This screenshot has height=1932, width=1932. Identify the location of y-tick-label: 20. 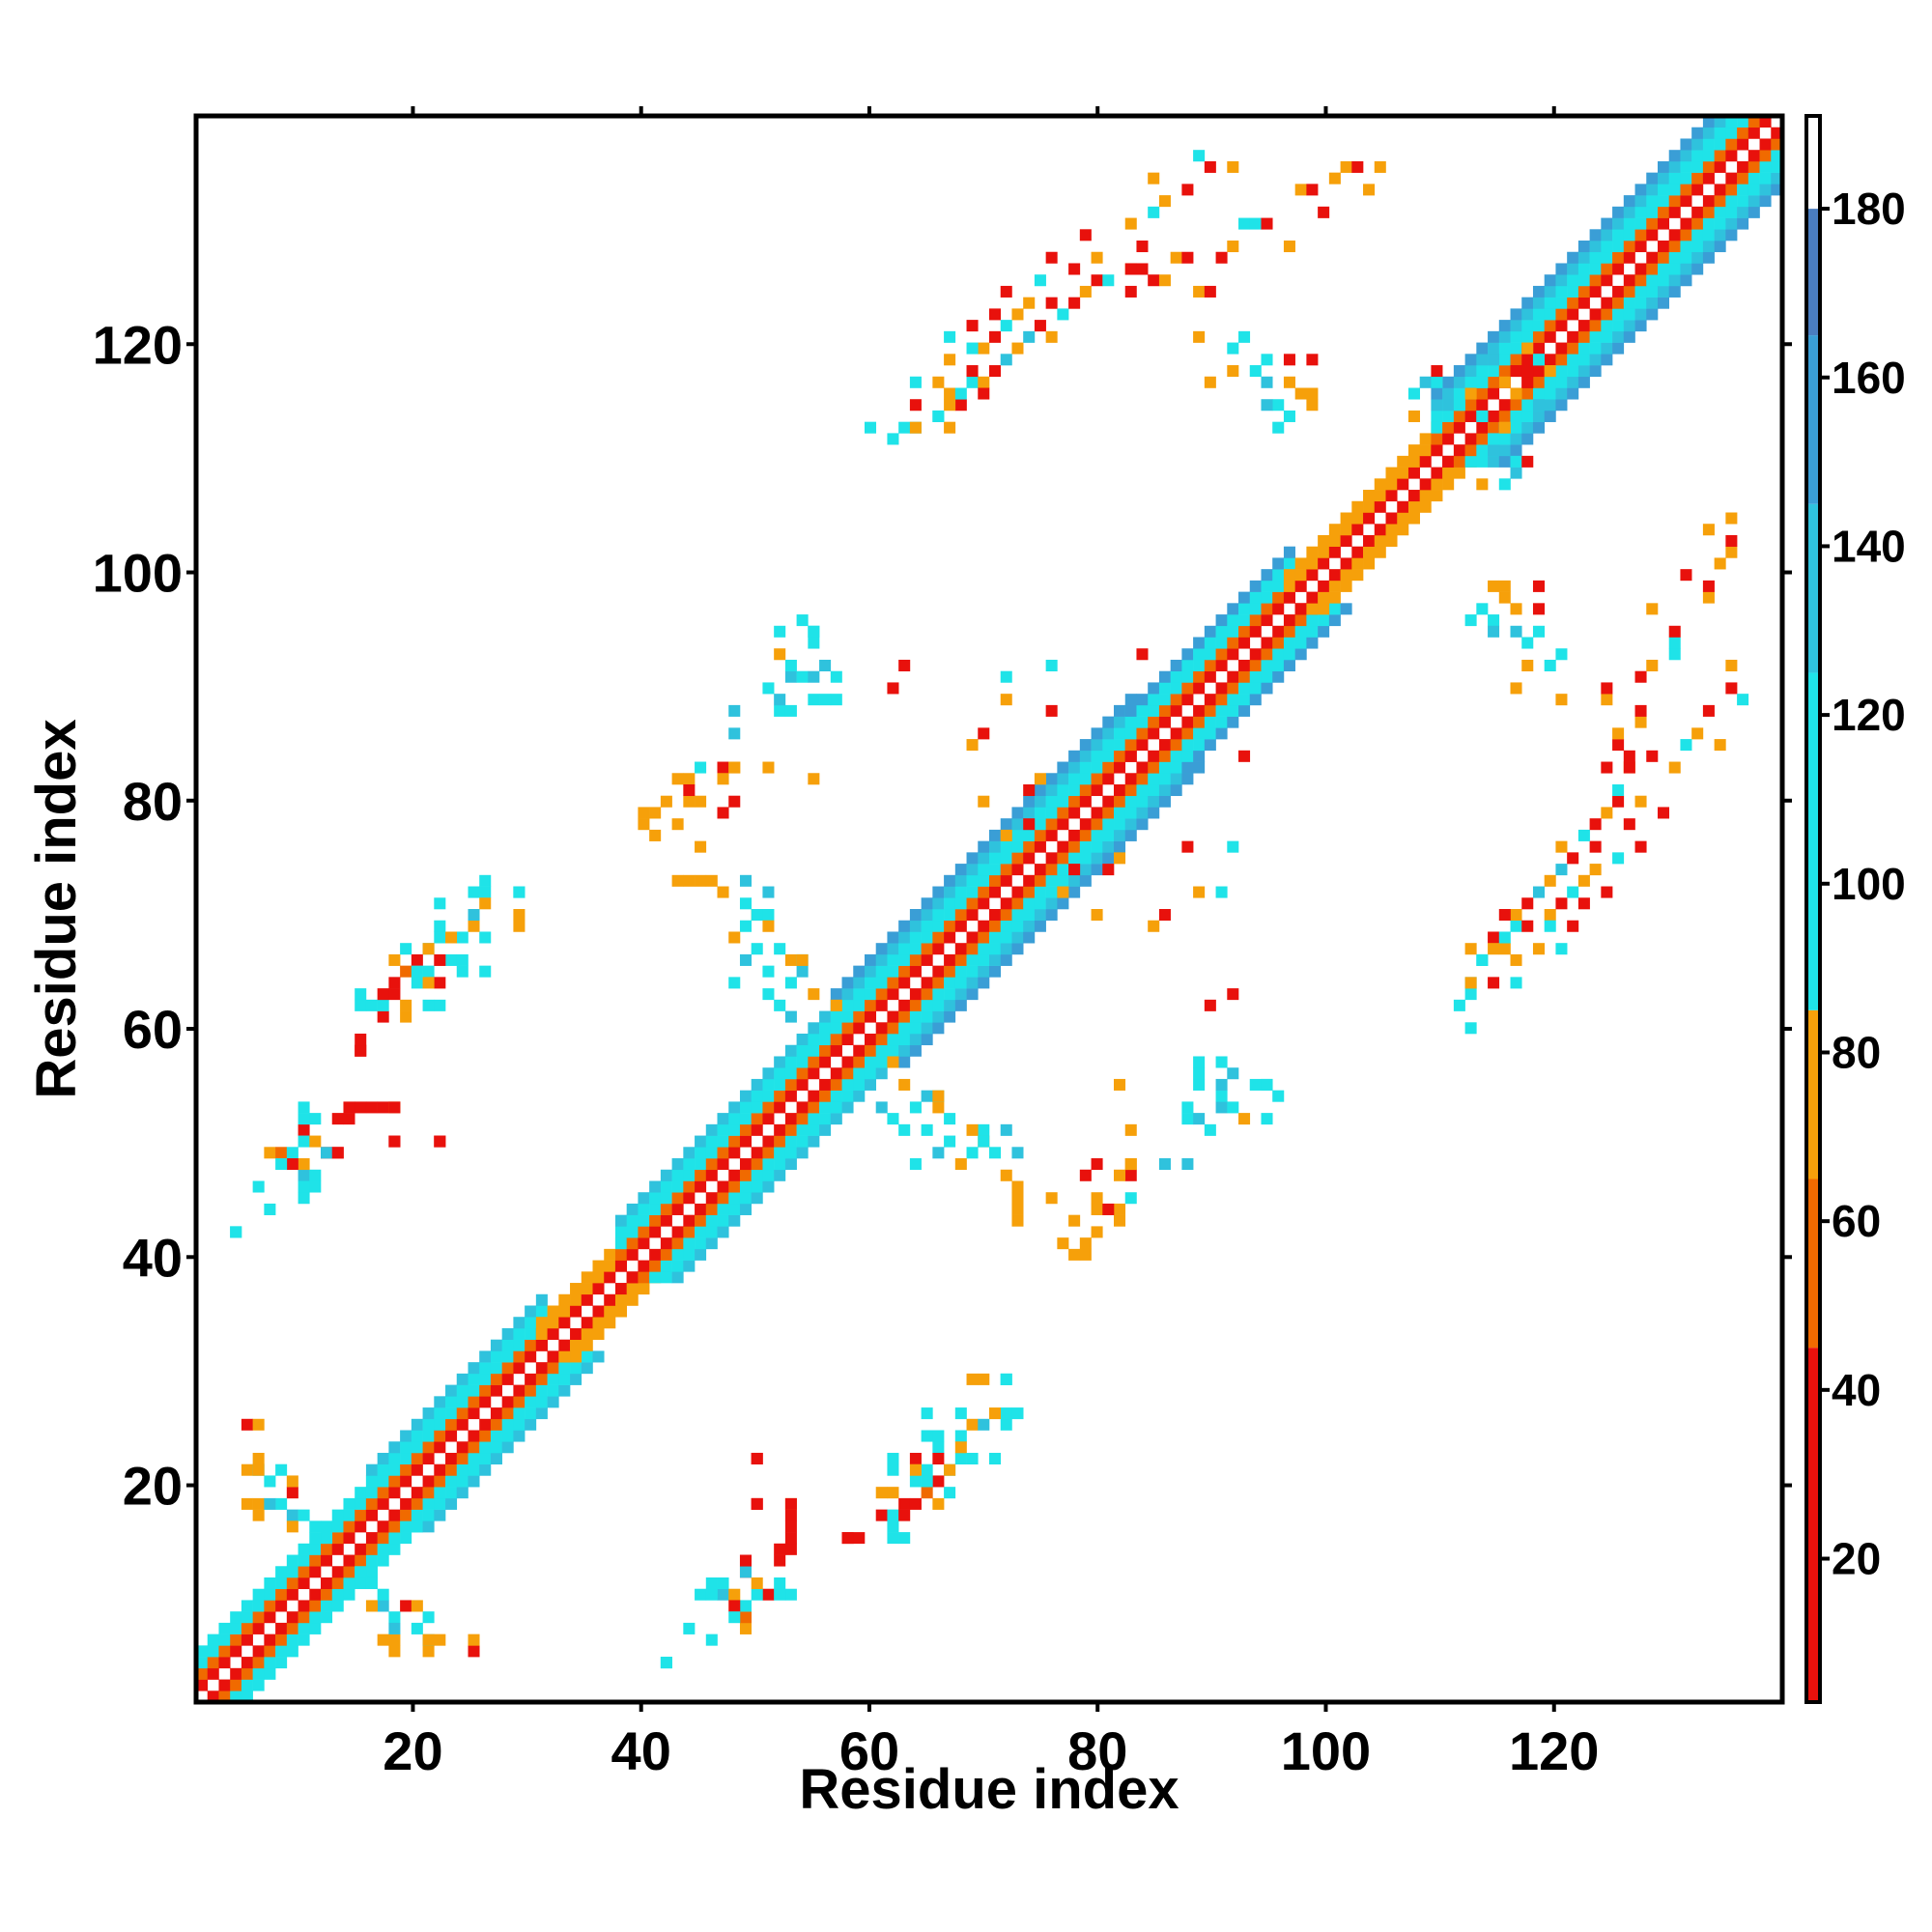
(153, 1486).